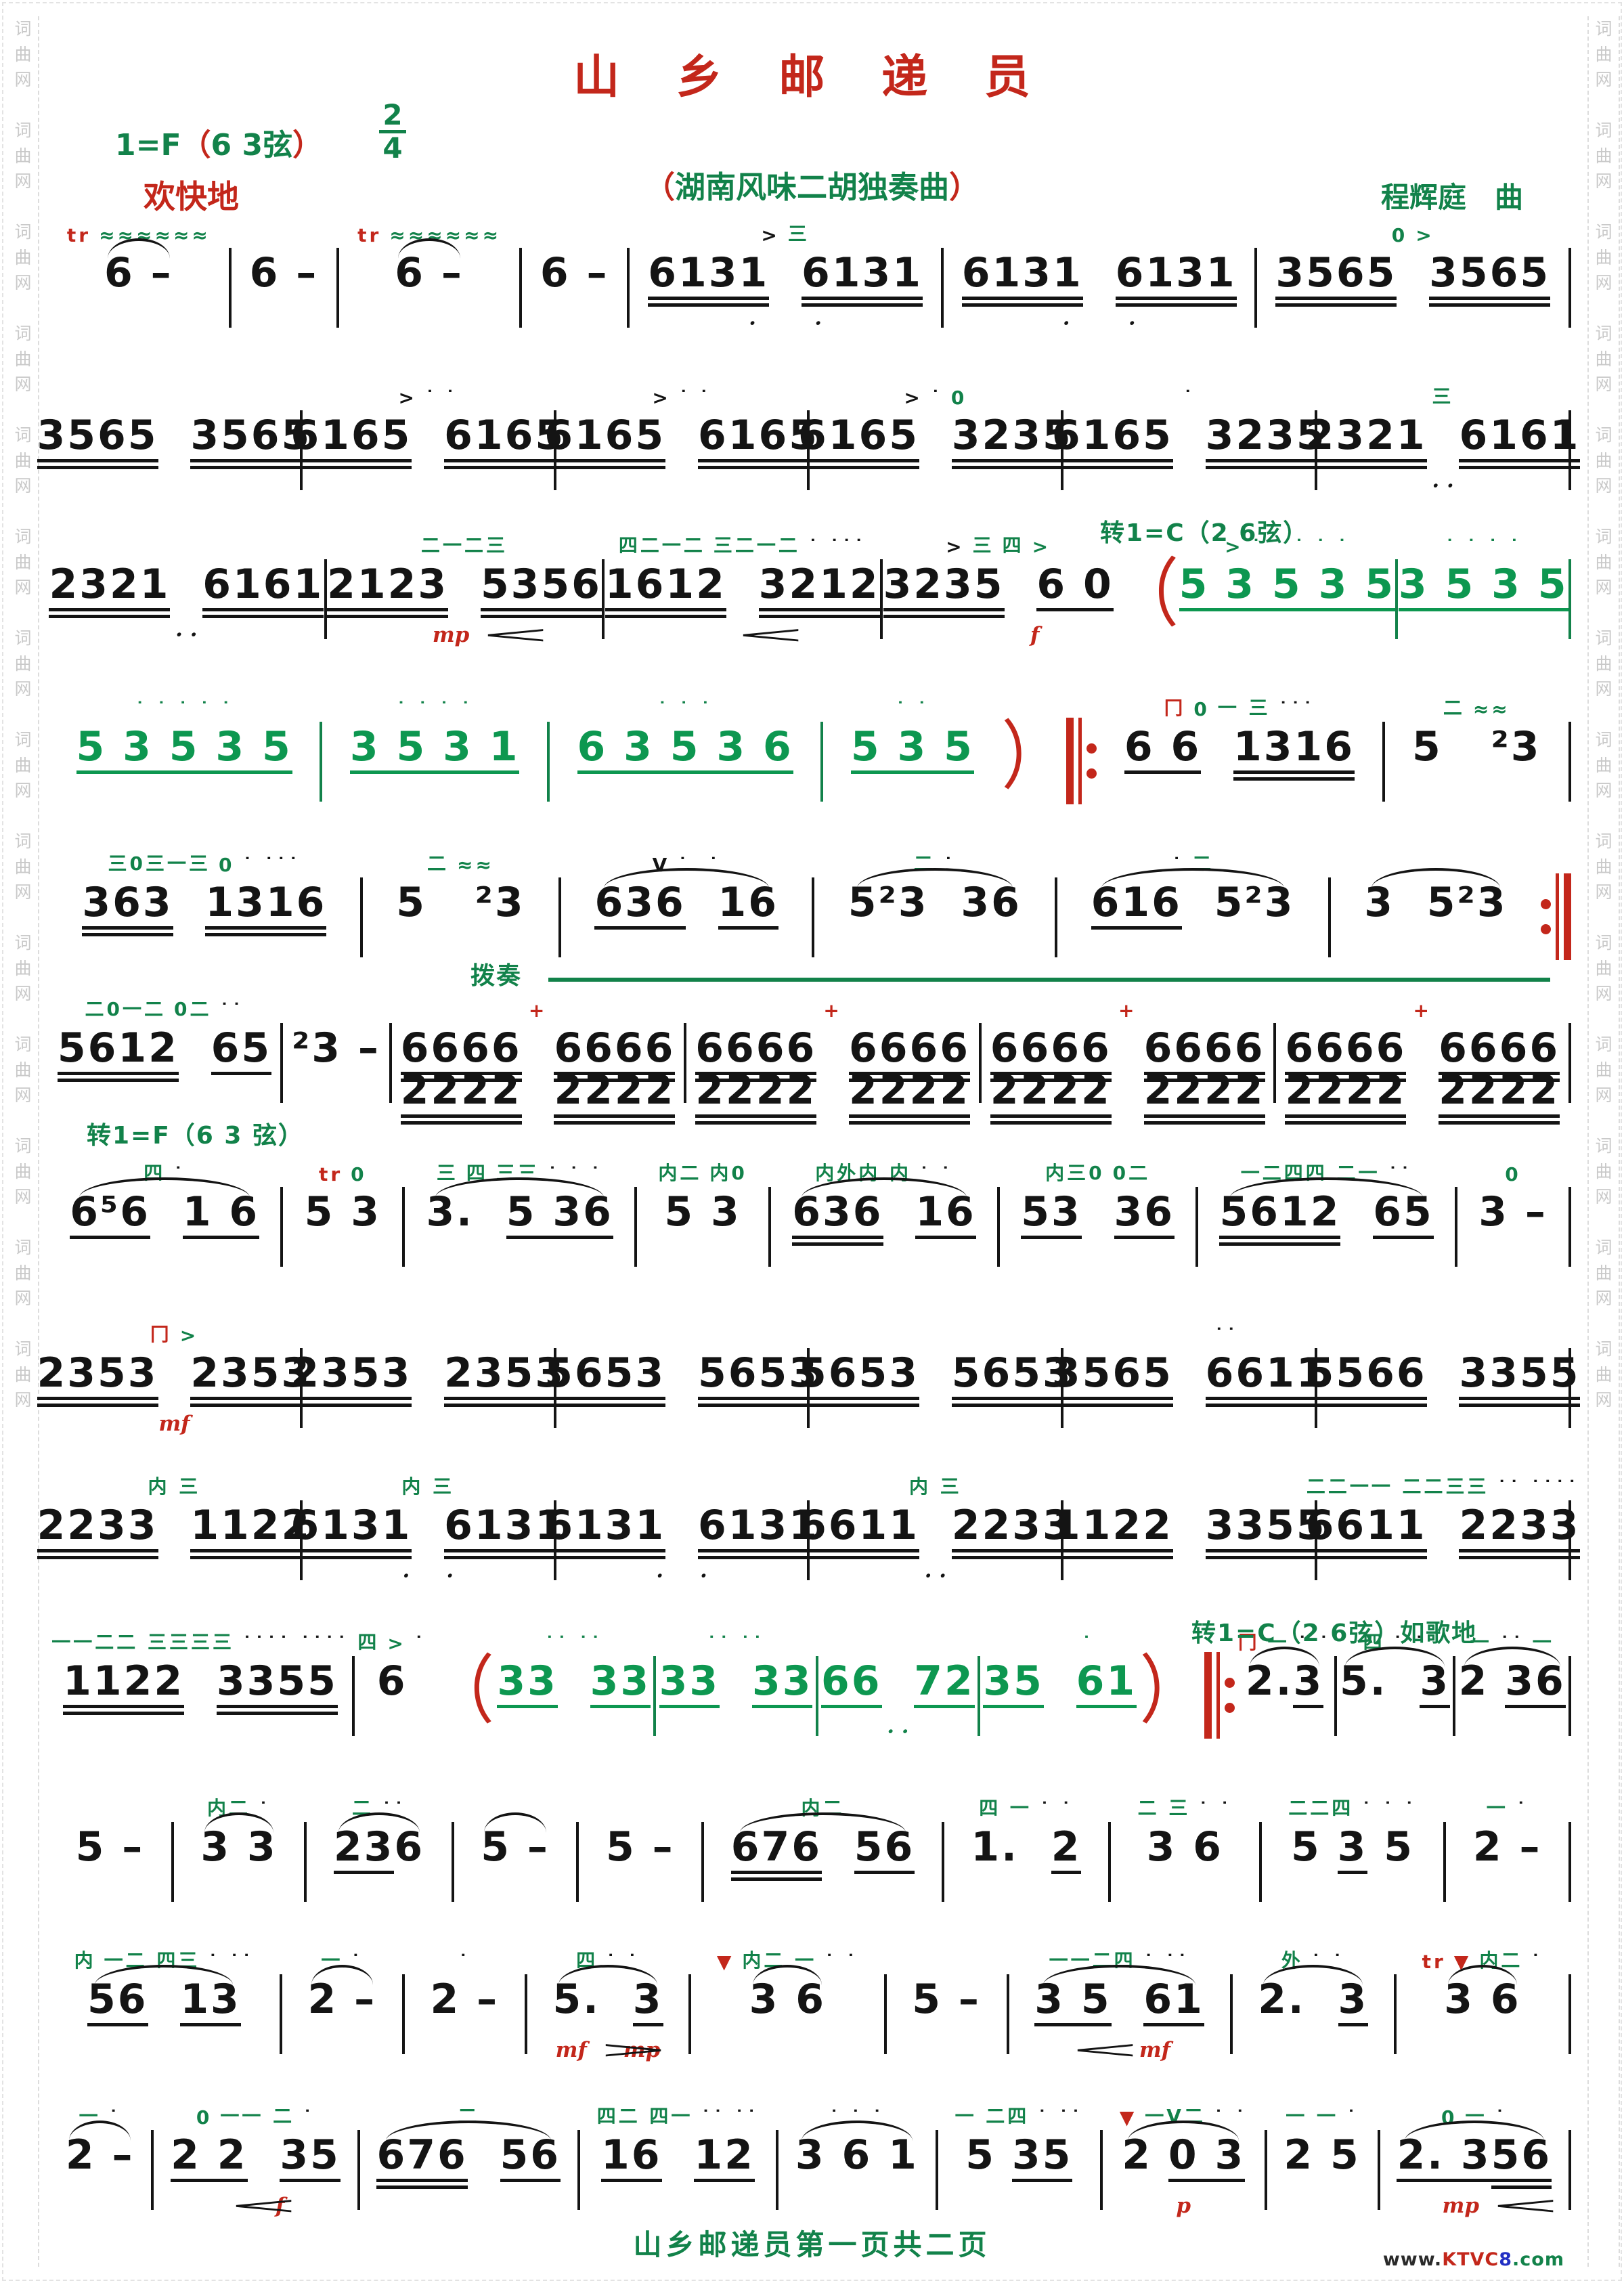  Describe the element at coordinates (1314, 1847) in the screenshot. I see `note-group: 5` at that location.